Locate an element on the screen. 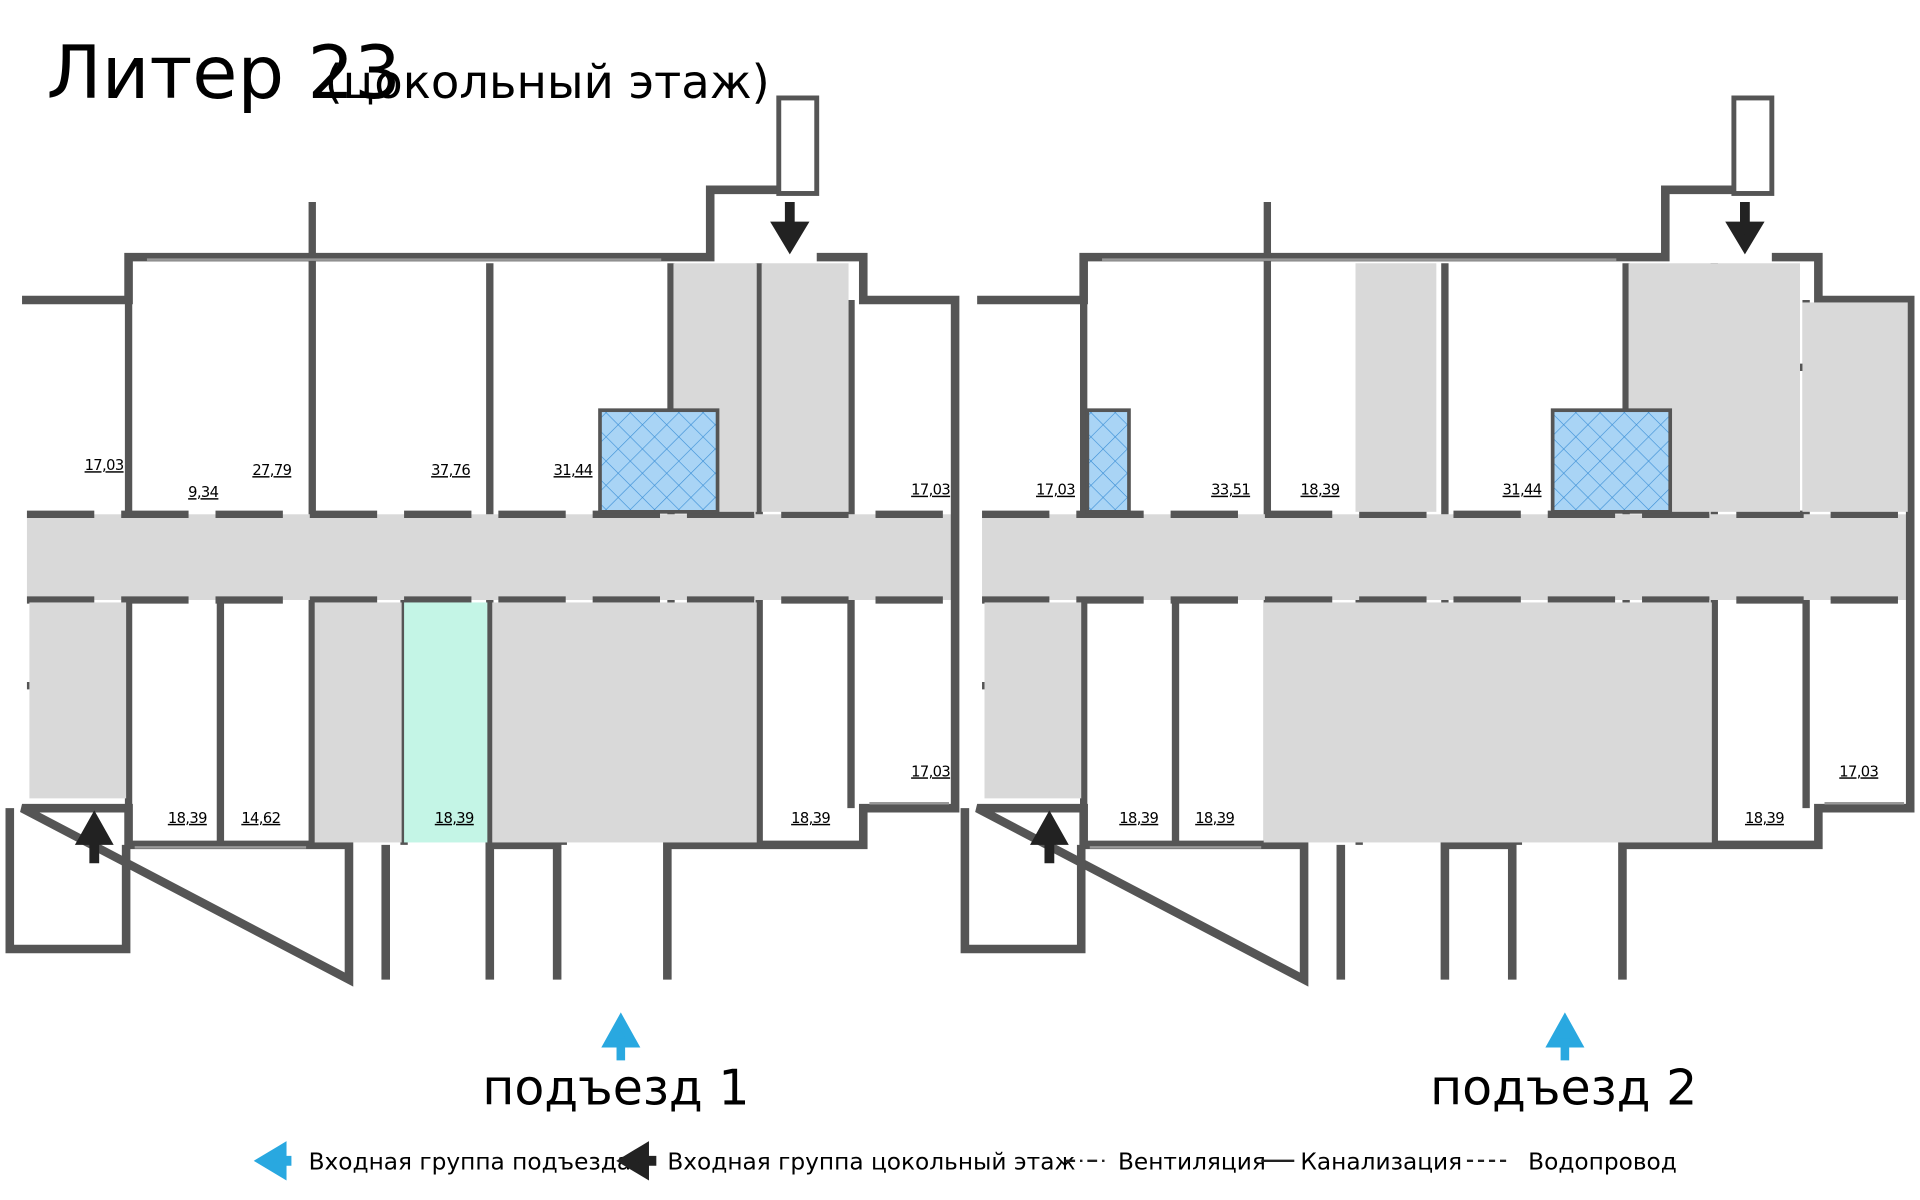 This screenshot has height=1200, width=1920. legend-text: Входная группа подъезда is located at coordinates (470, 1161).